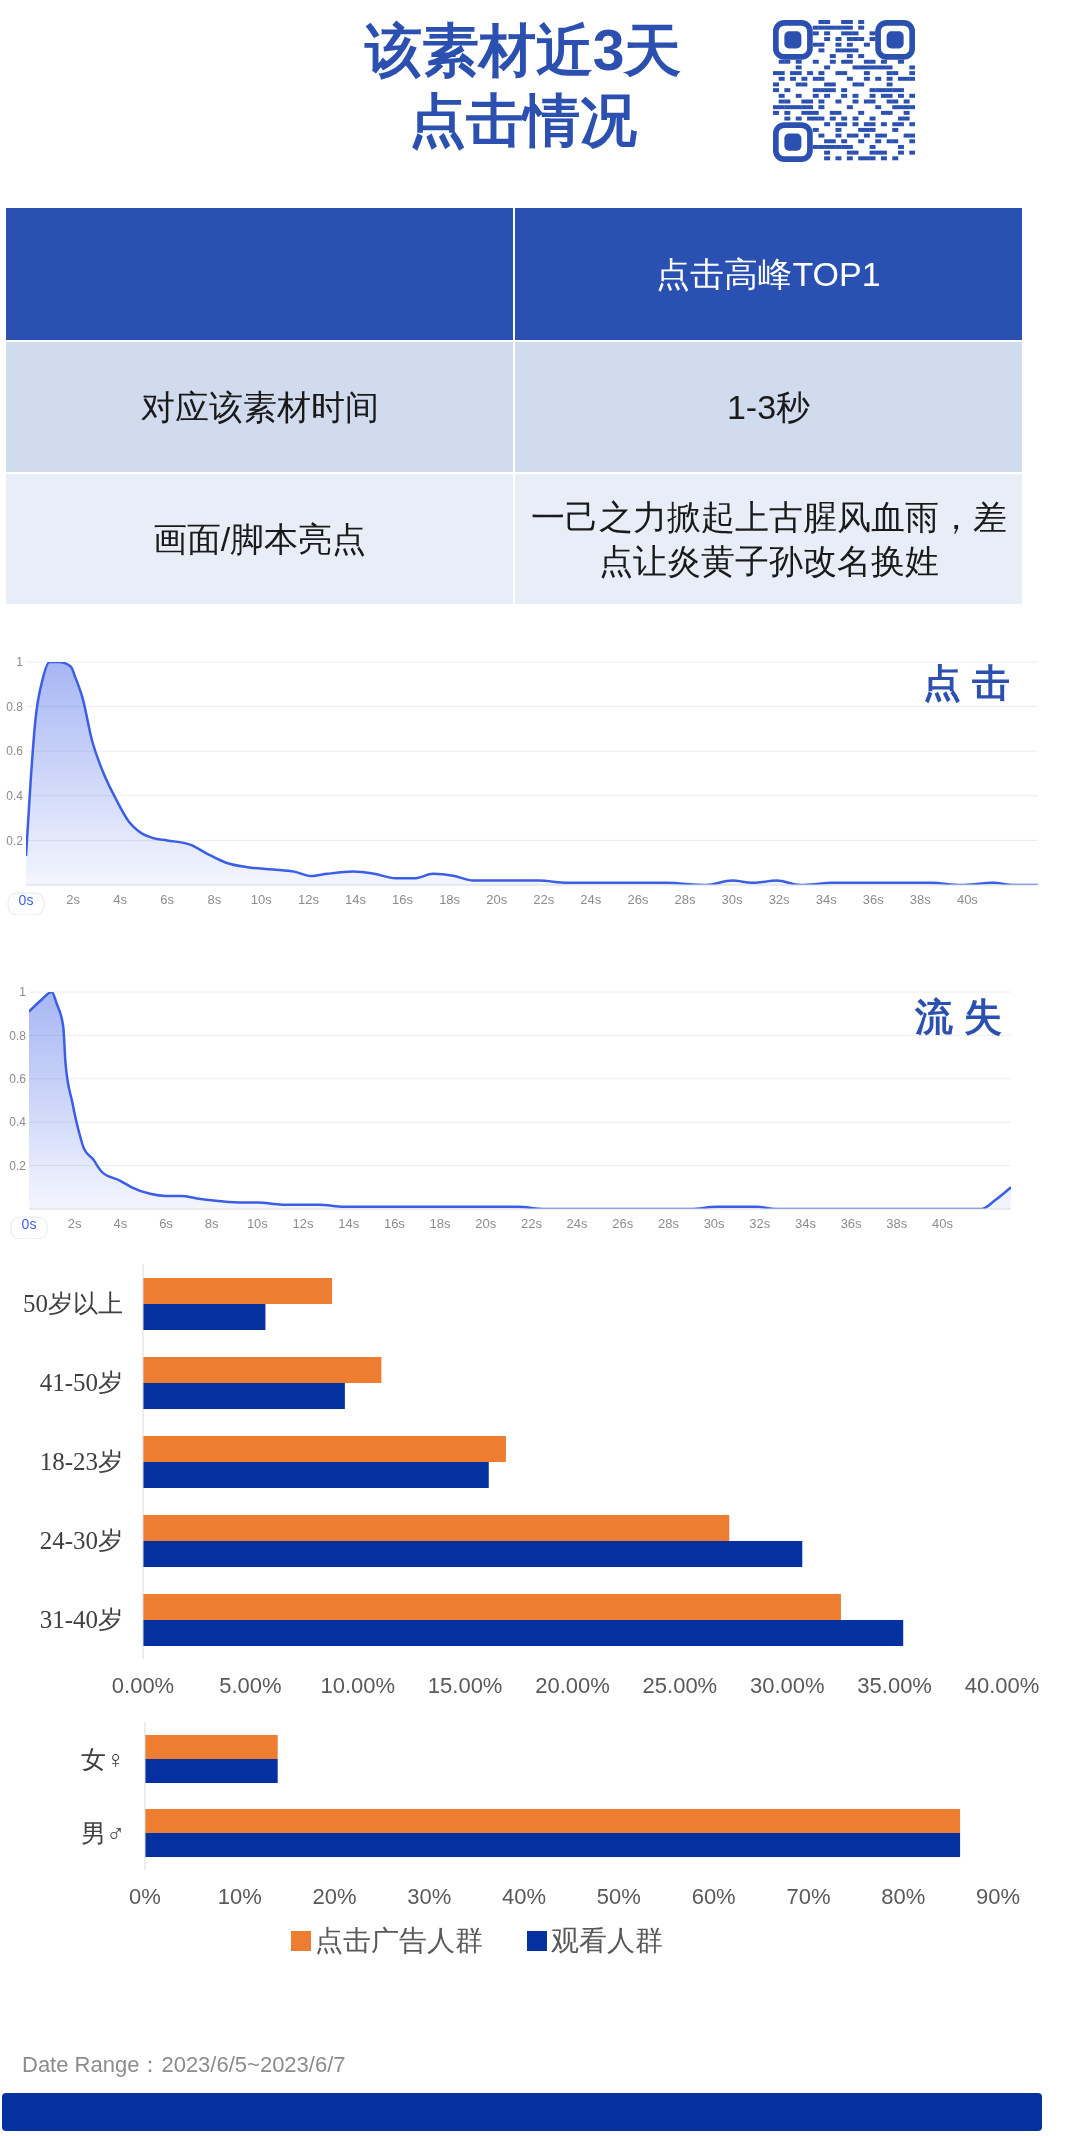 The width and height of the screenshot is (1080, 2136). What do you see at coordinates (103, 1759) in the screenshot?
I see `y-tick-label: 女♀` at bounding box center [103, 1759].